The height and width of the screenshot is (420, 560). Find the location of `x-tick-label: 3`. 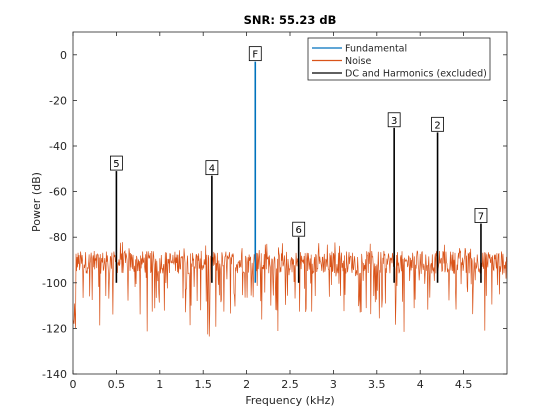

x-tick-label: 3 is located at coordinates (333, 384).